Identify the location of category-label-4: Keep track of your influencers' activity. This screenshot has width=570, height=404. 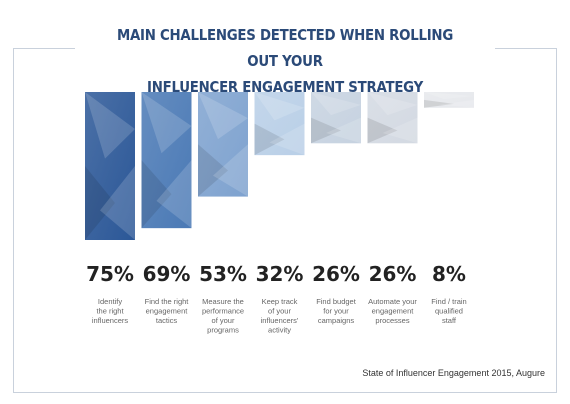
(280, 316).